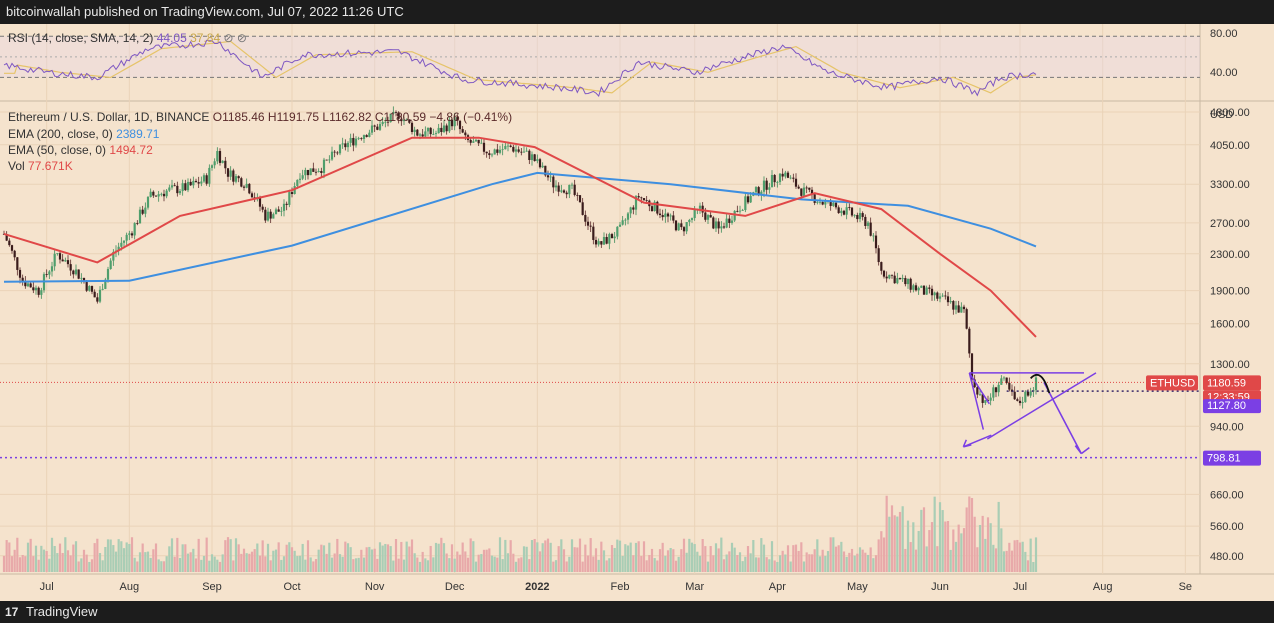  Describe the element at coordinates (62, 611) in the screenshot. I see `tradingview-brand: TradingView` at that location.